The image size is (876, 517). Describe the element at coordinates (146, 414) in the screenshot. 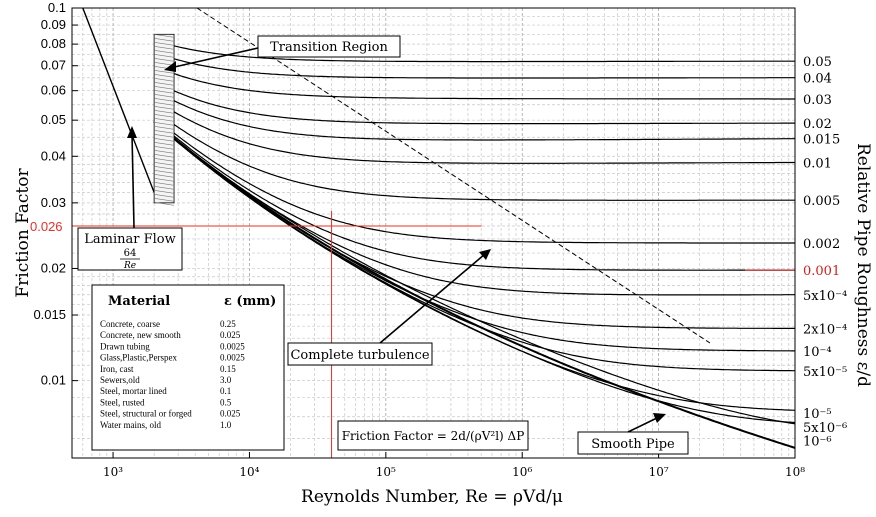

I see `material-name: Steel, structural or forged` at that location.